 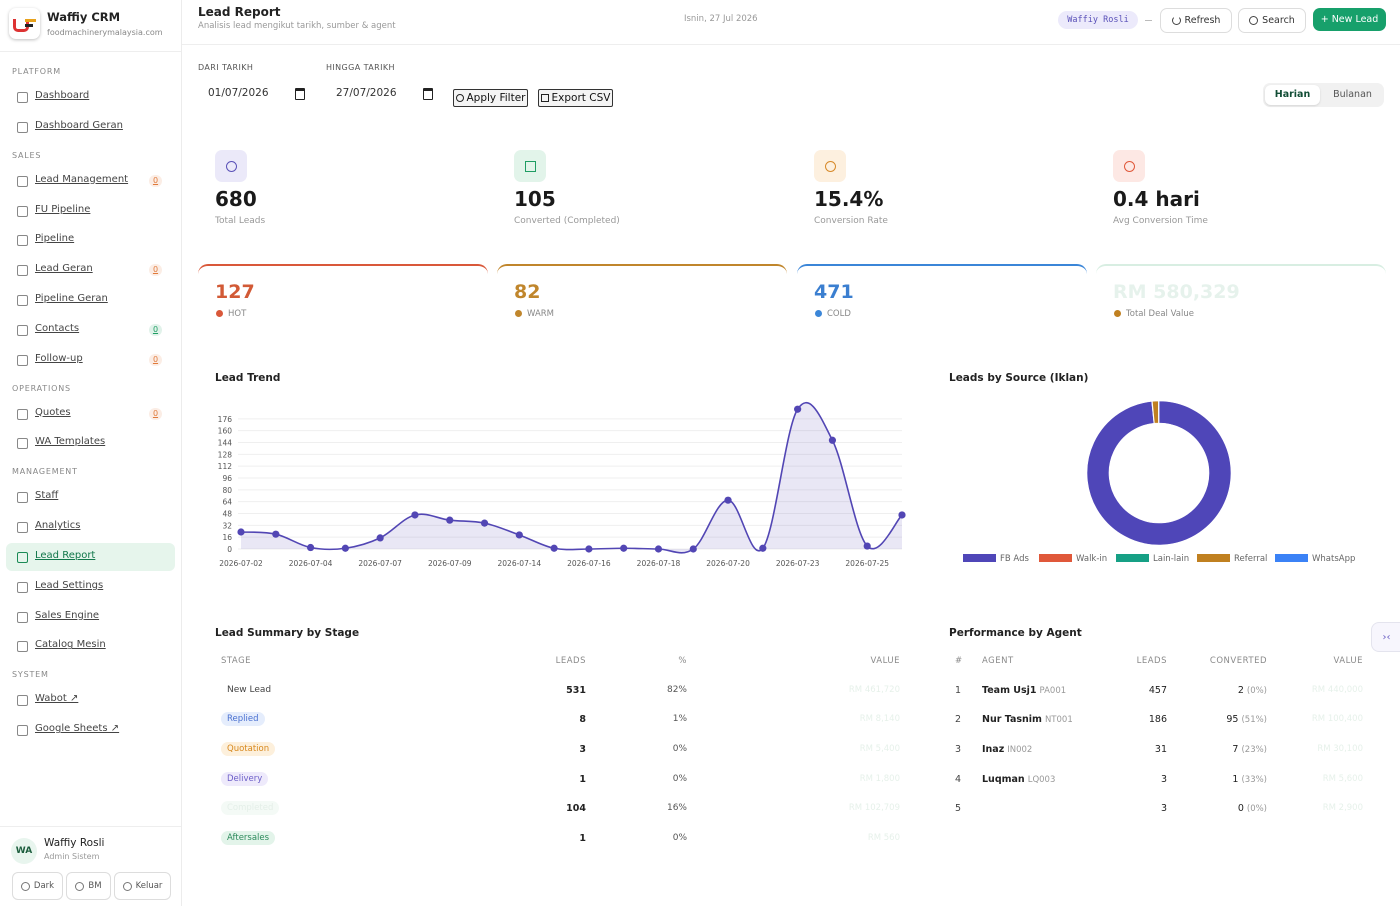 I want to click on column-header: LEADS, so click(x=570, y=661).